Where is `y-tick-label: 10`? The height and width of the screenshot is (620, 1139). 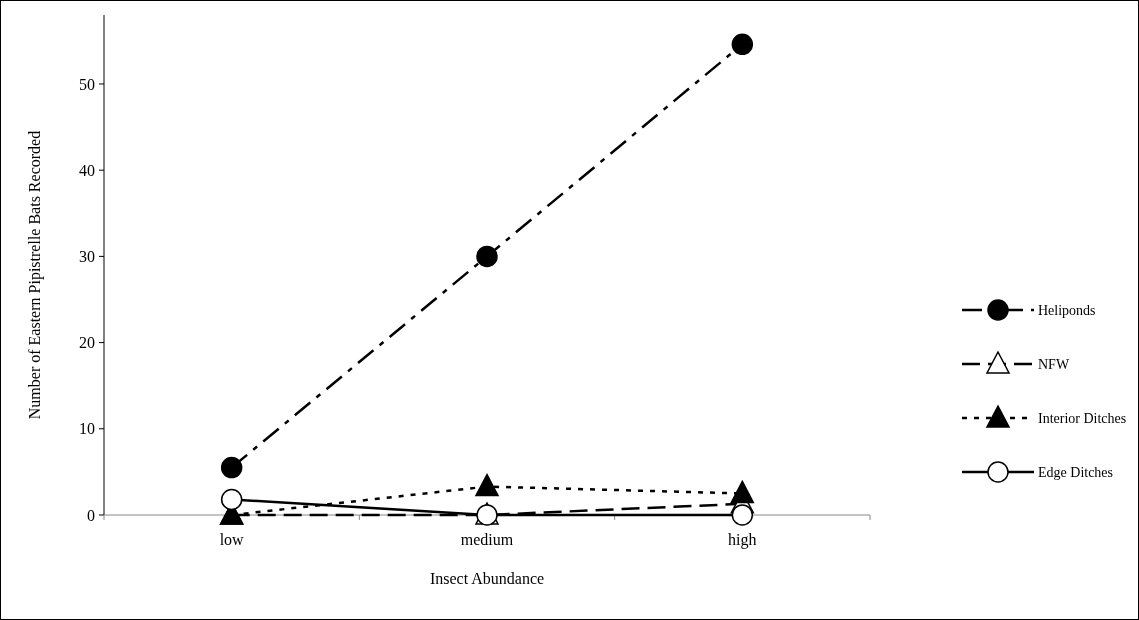 y-tick-label: 10 is located at coordinates (87, 429).